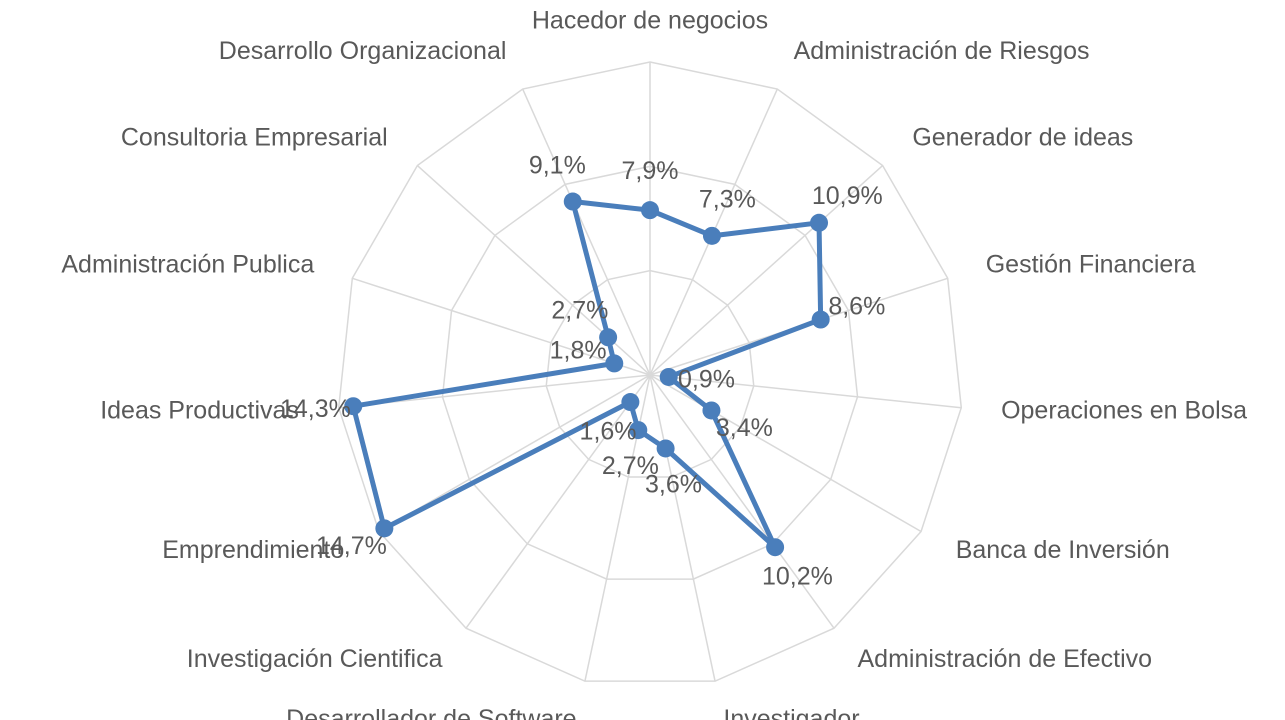  I want to click on category-label: Operaciones en Bolsa, so click(1124, 411).